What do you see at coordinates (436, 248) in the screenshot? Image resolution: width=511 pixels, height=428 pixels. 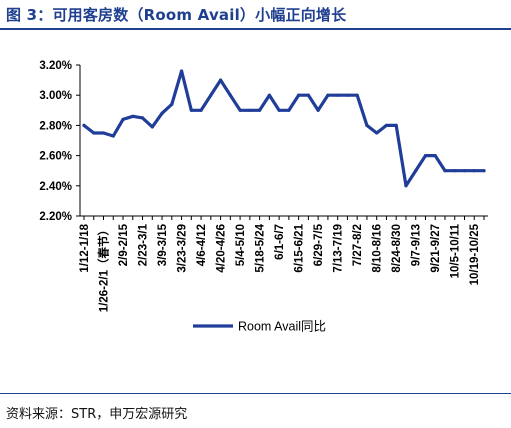 I see `x-tick-label: 9/21-9/27` at bounding box center [436, 248].